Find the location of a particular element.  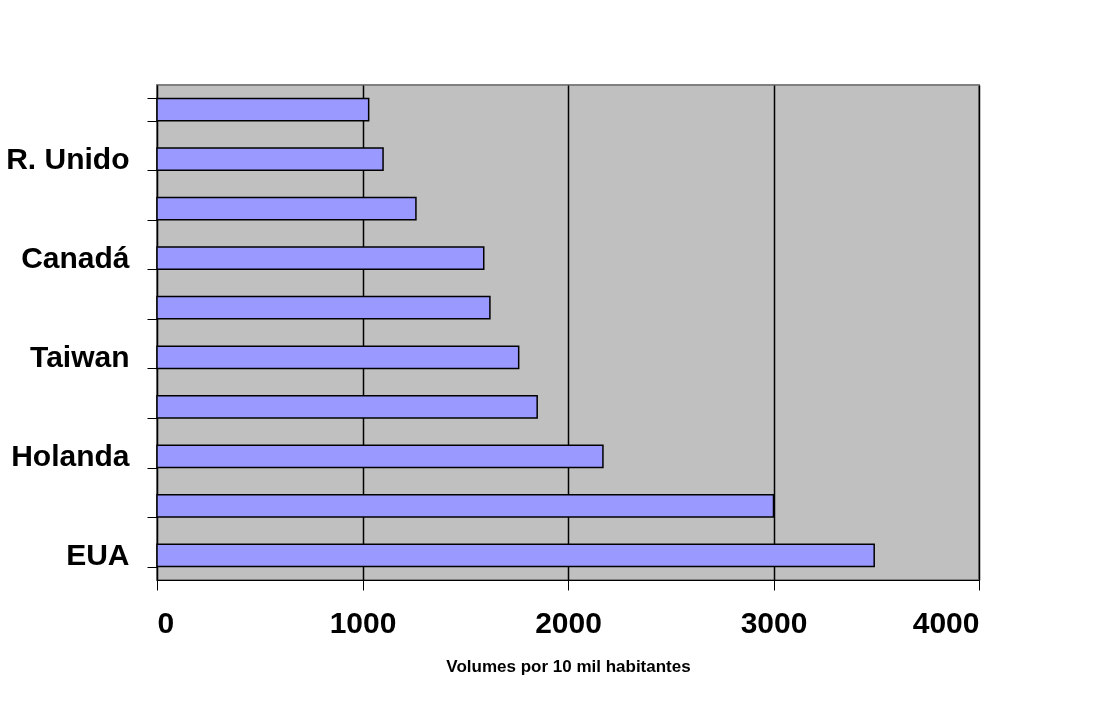

y-tick-label: Taiwan is located at coordinates (80, 356).